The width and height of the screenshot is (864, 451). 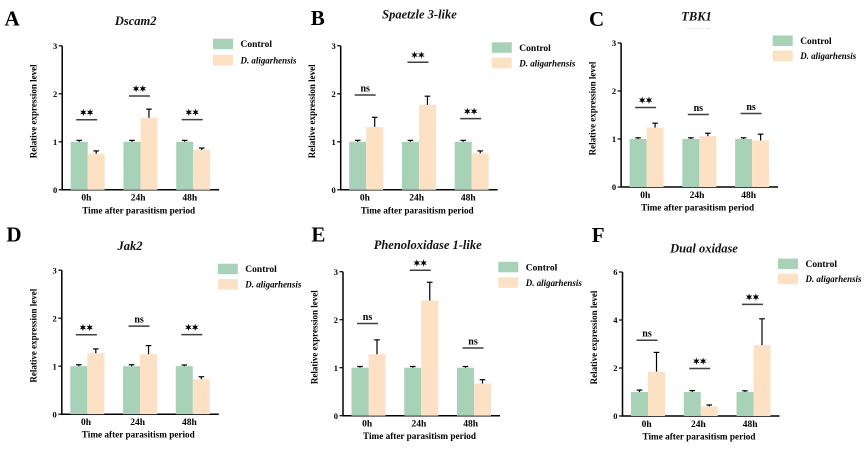 I want to click on svg-text: Jak2, so click(x=130, y=246).